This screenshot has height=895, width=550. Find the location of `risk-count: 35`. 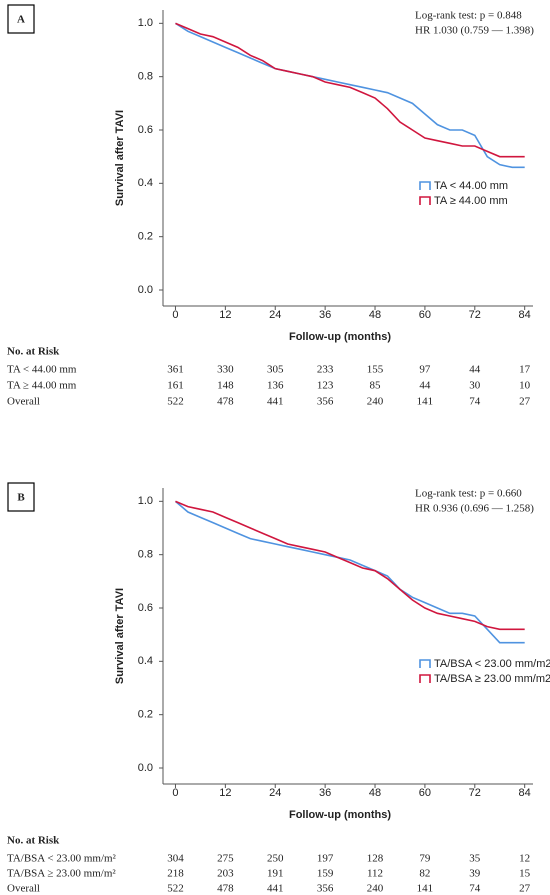

risk-count: 35 is located at coordinates (475, 859).